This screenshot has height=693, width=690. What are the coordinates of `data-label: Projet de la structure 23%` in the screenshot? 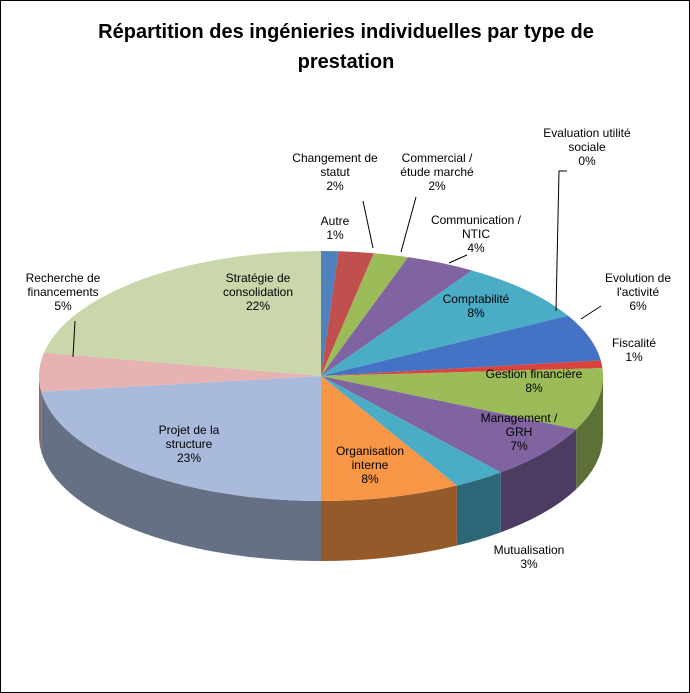 It's located at (189, 444).